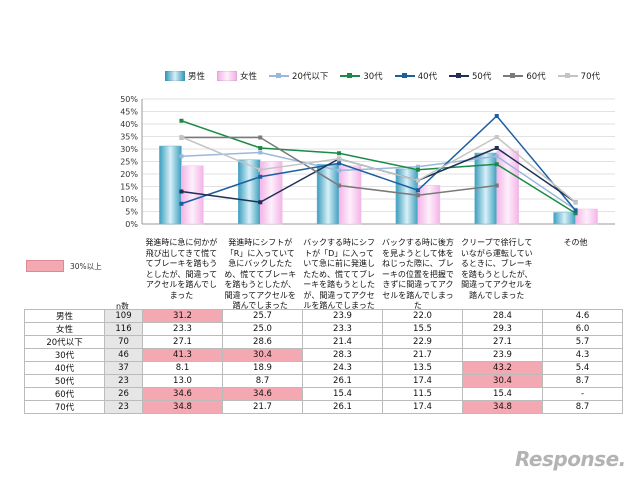 The width and height of the screenshot is (640, 480). Describe the element at coordinates (262, 329) in the screenshot. I see `value-cell: 25.0` at that location.